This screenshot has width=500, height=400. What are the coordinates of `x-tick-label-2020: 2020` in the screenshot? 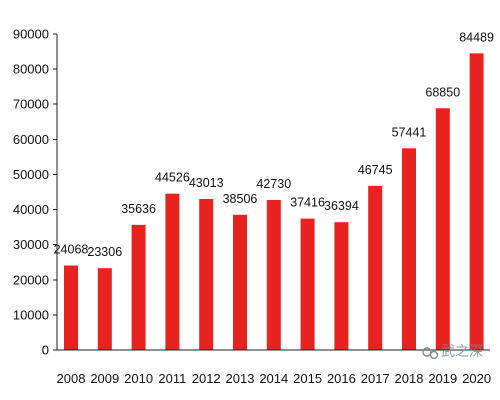 It's located at (476, 378).